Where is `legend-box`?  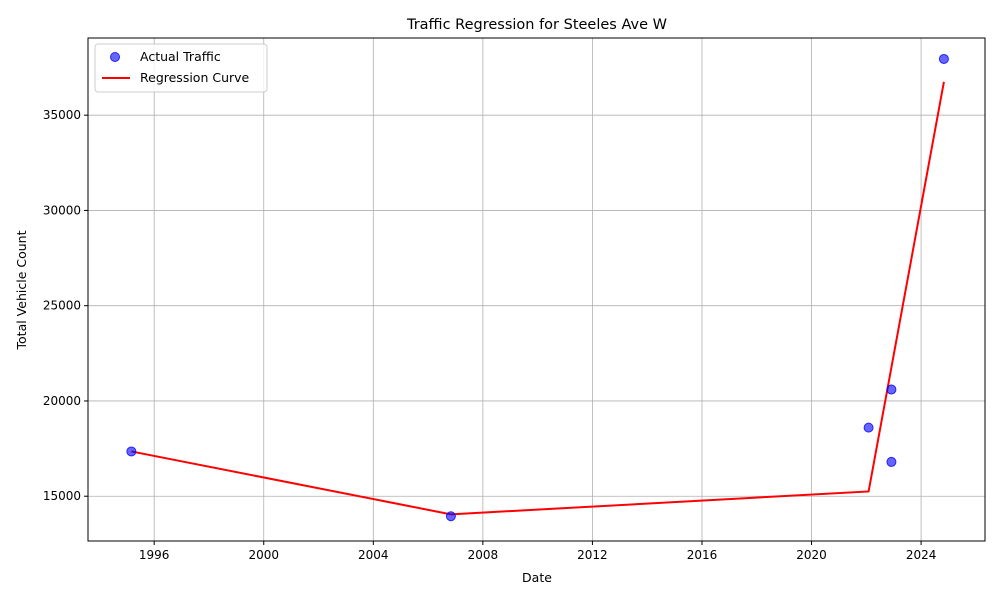 legend-box is located at coordinates (181, 68).